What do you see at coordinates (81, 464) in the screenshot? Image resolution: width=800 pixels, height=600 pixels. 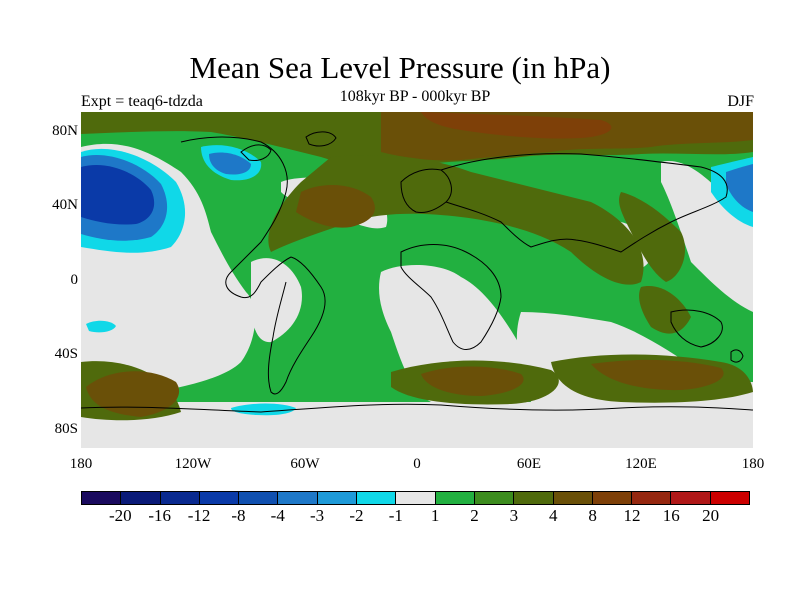 I see `lon-label-180w: 180` at bounding box center [81, 464].